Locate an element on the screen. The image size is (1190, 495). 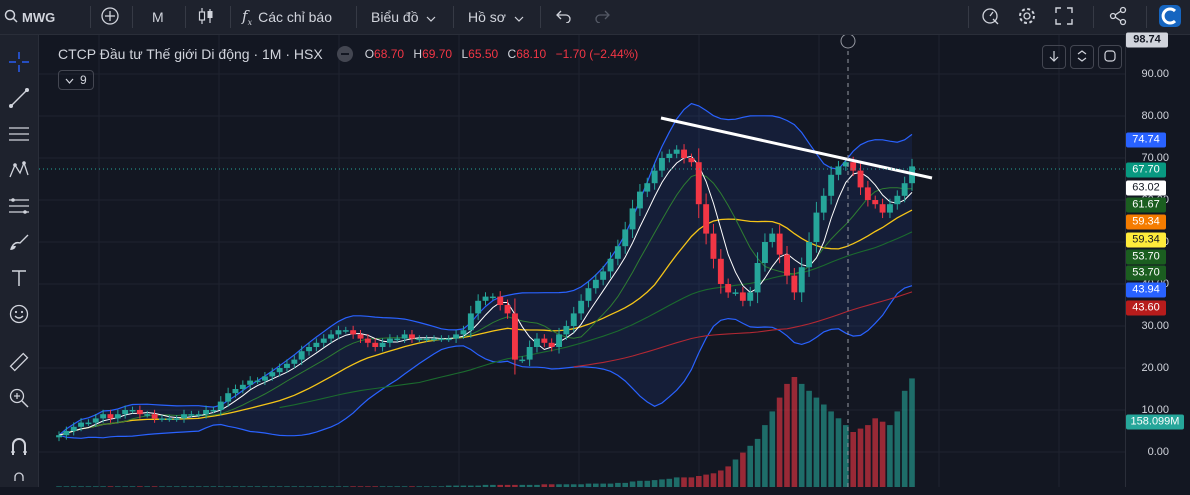
horizontal-lines-tool is located at coordinates (19, 135).